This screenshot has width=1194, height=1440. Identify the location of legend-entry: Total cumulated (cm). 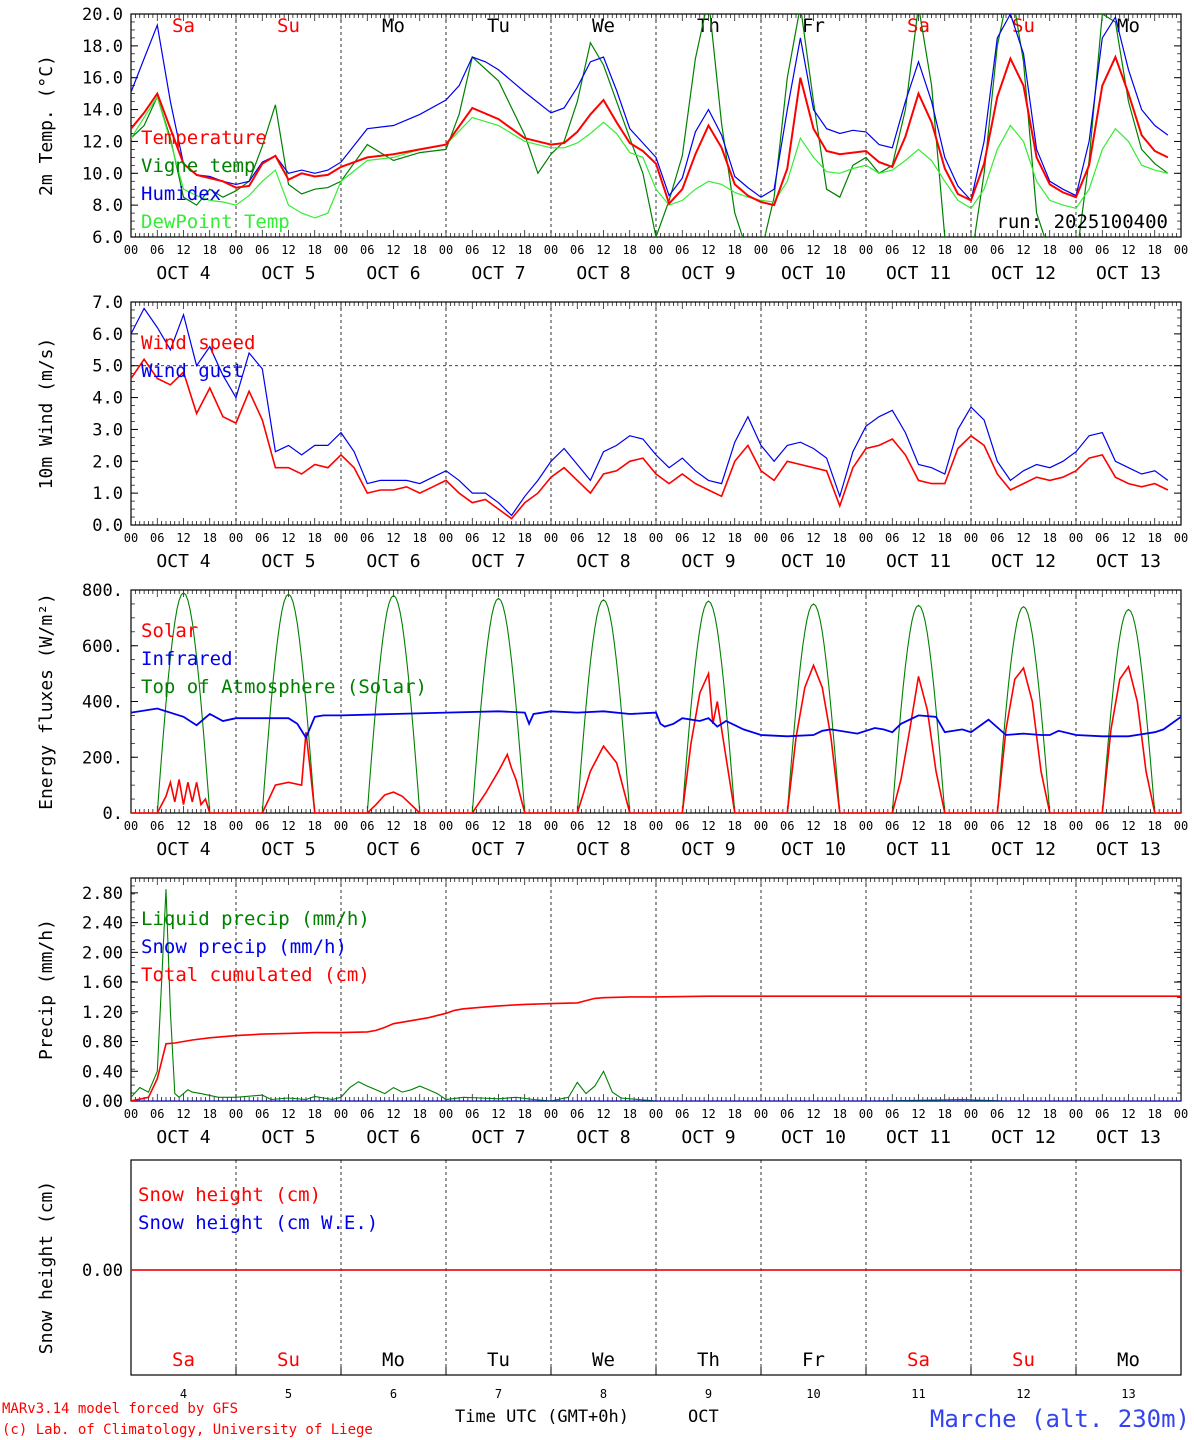
(255, 975).